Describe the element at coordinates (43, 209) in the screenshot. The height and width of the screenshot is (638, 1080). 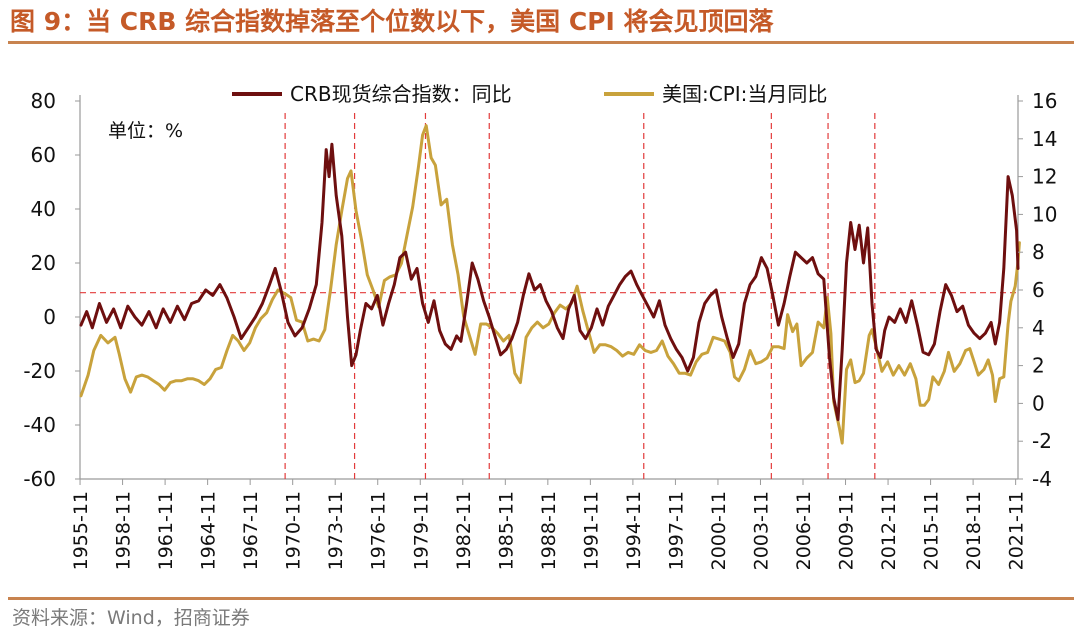
I see `left-tick-label: 40` at that location.